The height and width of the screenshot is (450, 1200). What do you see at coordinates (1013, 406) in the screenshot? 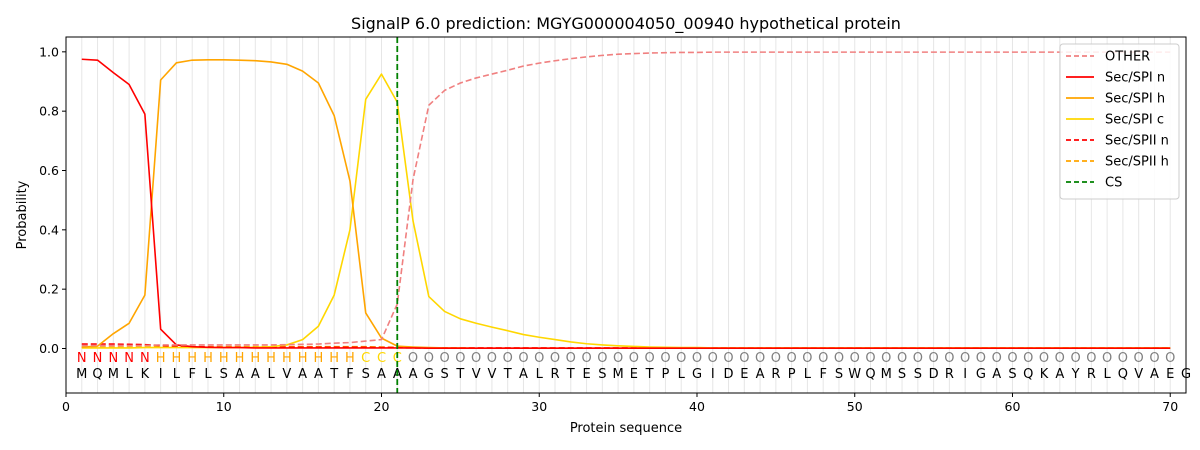
I see `x-tick-label: 60` at bounding box center [1013, 406].